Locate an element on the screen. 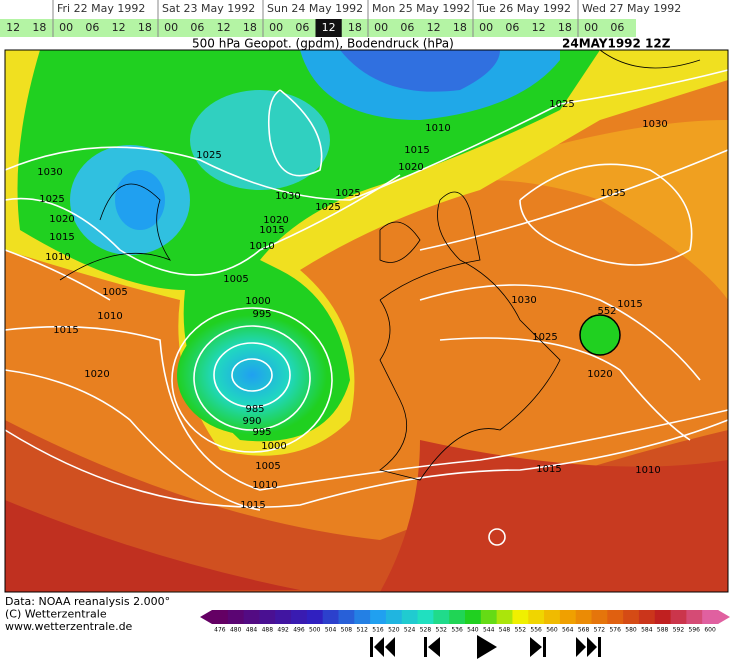 This screenshot has height=662, width=739. play-button is located at coordinates (487, 647).